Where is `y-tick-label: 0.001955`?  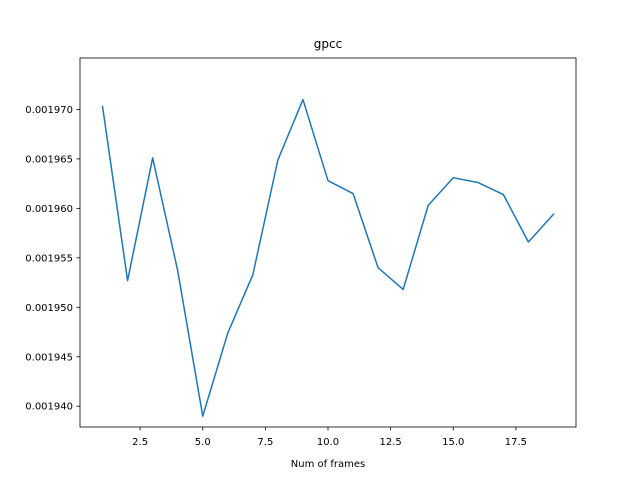 y-tick-label: 0.001955 is located at coordinates (49, 258).